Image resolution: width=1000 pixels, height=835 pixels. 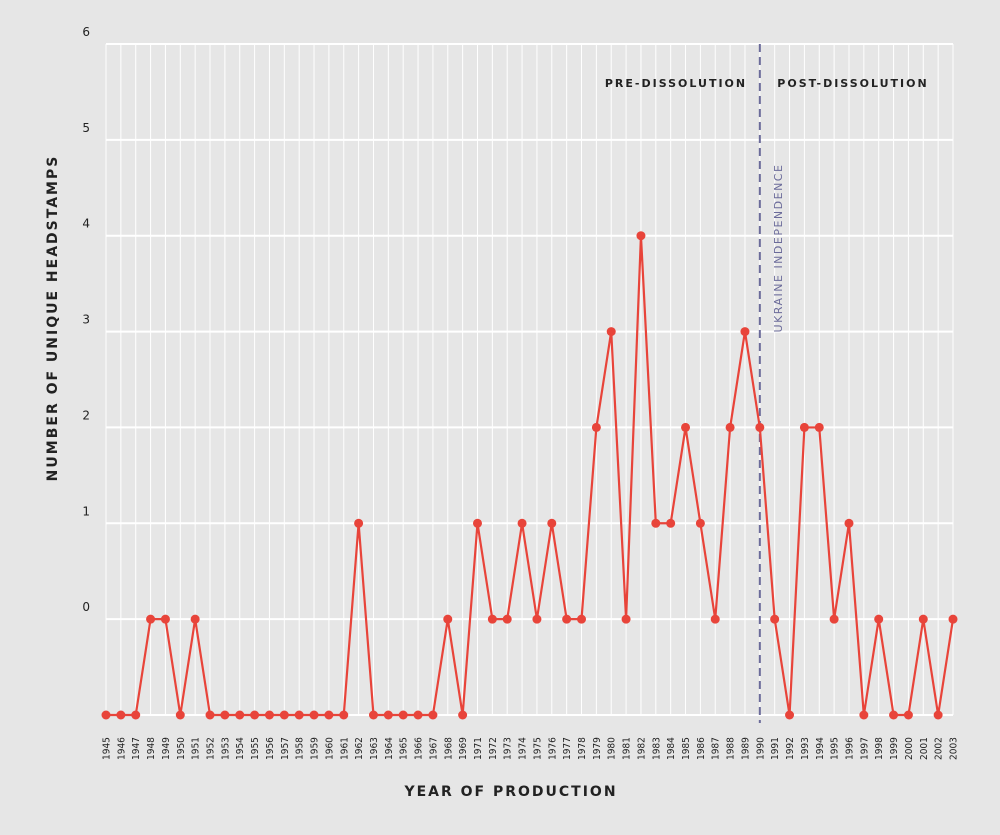 What do you see at coordinates (225, 748) in the screenshot?
I see `x-tick-label: 1953` at bounding box center [225, 748].